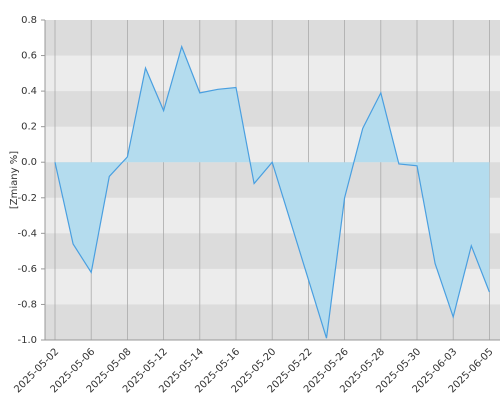 The height and width of the screenshot is (400, 500). Describe the element at coordinates (27, 304) in the screenshot. I see `y-tick-label: -0.8` at that location.